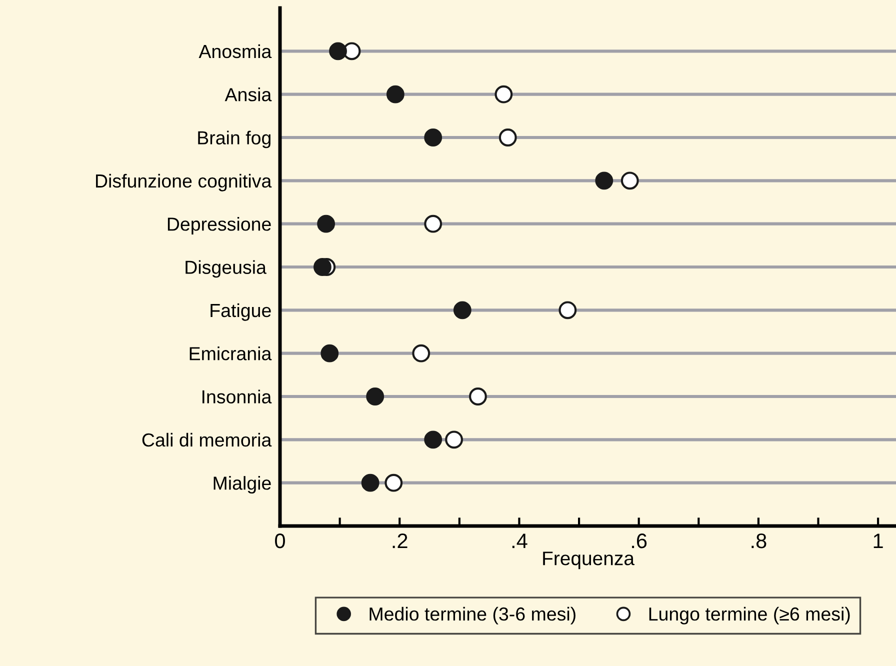 This screenshot has height=666, width=896. What do you see at coordinates (639, 540) in the screenshot?
I see `x-tick-label: .6` at bounding box center [639, 540].